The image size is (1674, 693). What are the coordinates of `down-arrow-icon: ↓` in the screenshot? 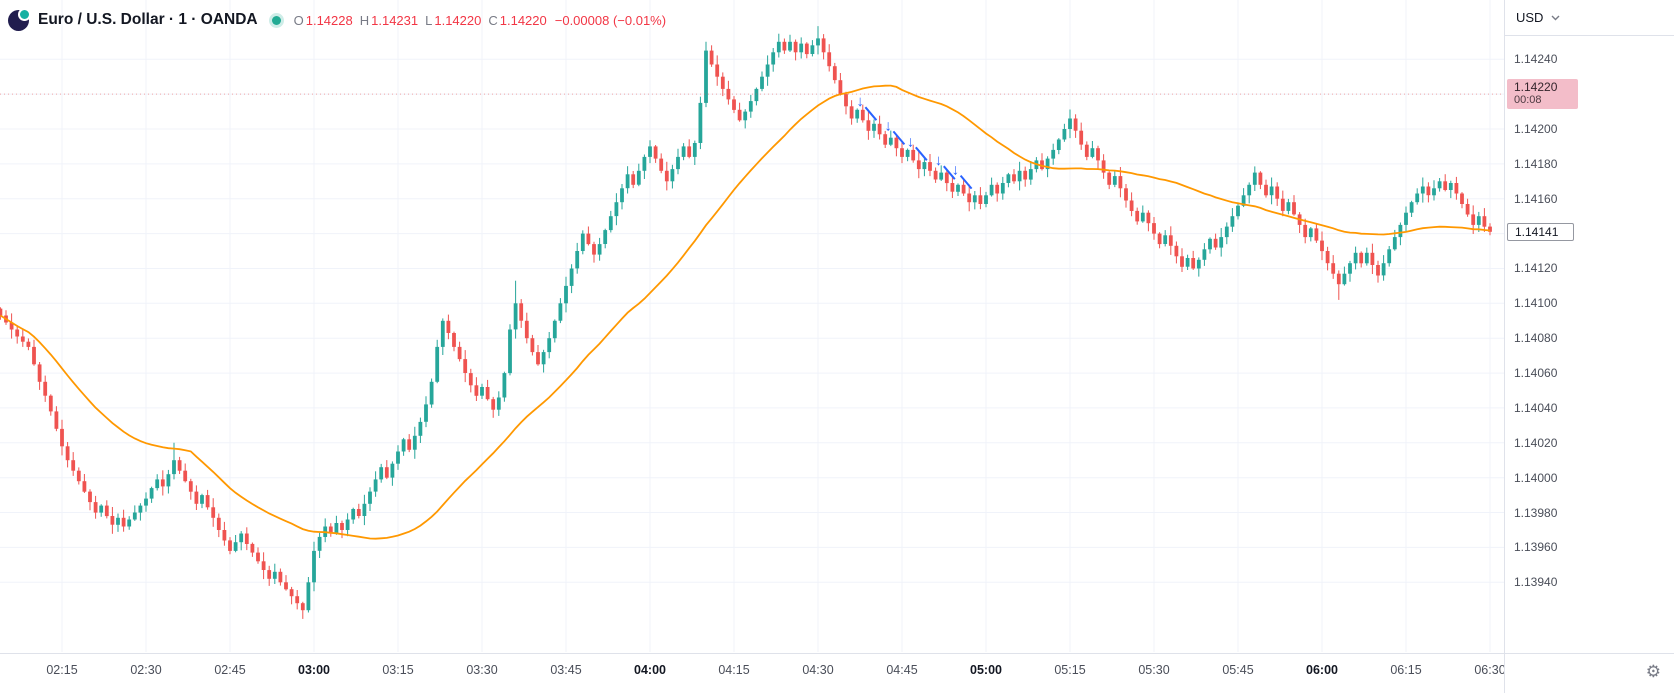 It's located at (939, 160).